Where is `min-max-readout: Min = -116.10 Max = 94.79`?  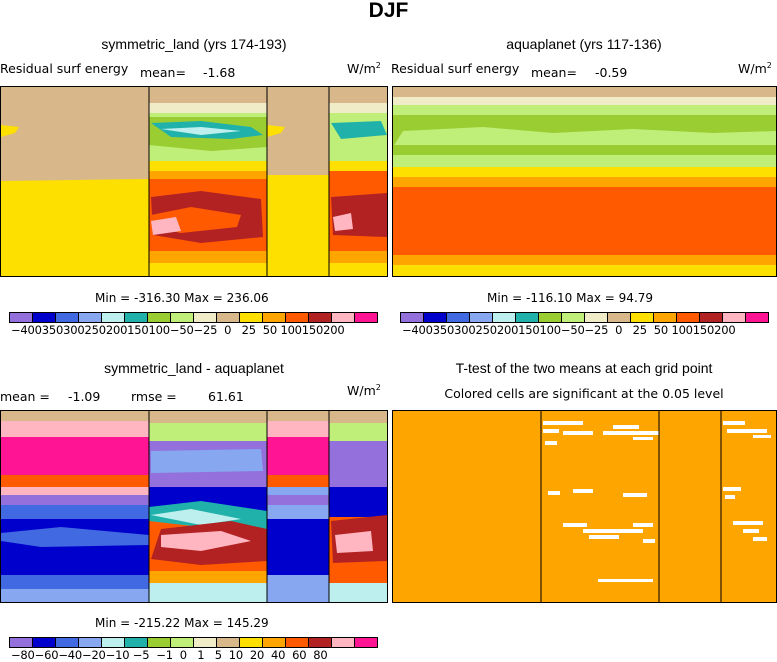
min-max-readout: Min = -116.10 Max = 94.79 is located at coordinates (570, 298).